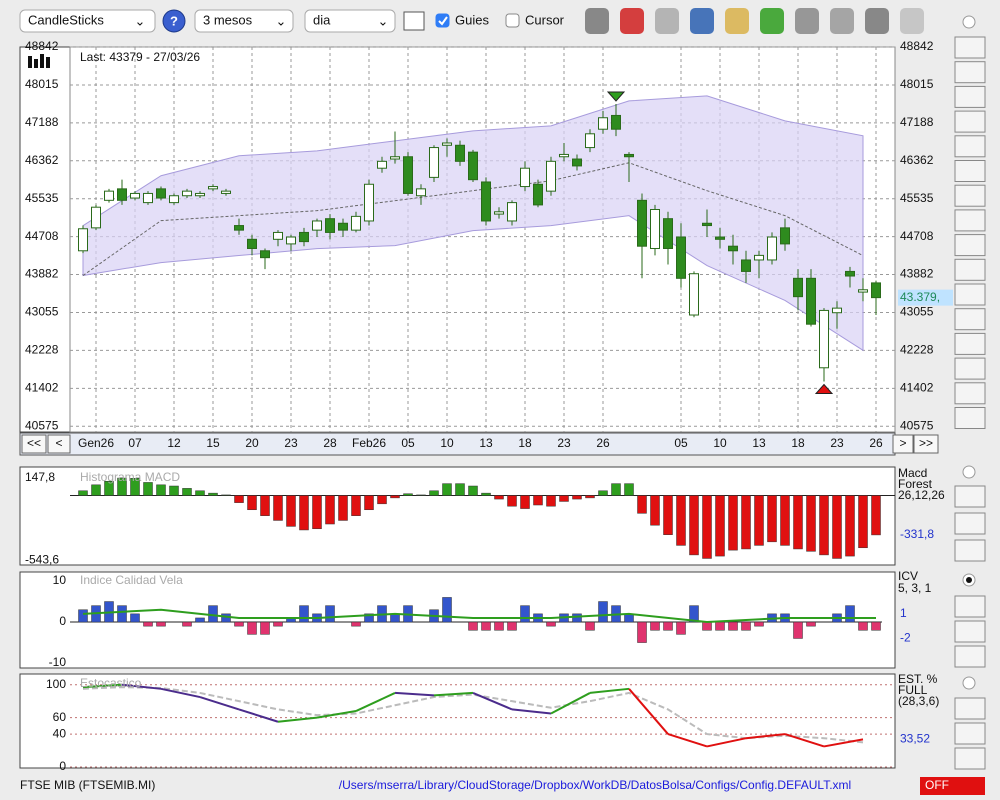  What do you see at coordinates (87, 21) in the screenshot?
I see `chart-type-select` at bounding box center [87, 21].